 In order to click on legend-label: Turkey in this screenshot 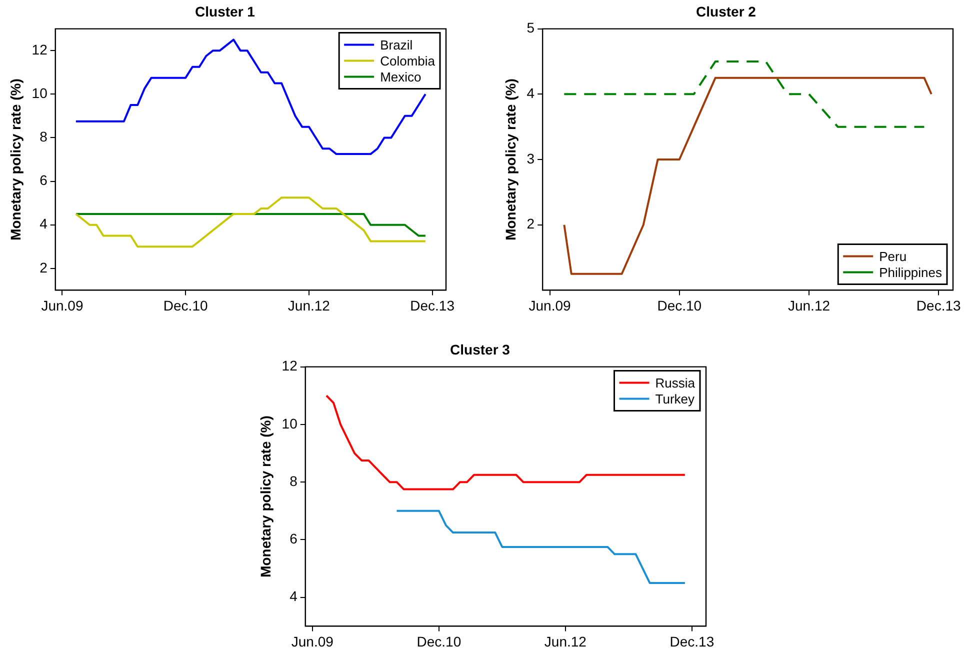, I will do `click(675, 398)`.